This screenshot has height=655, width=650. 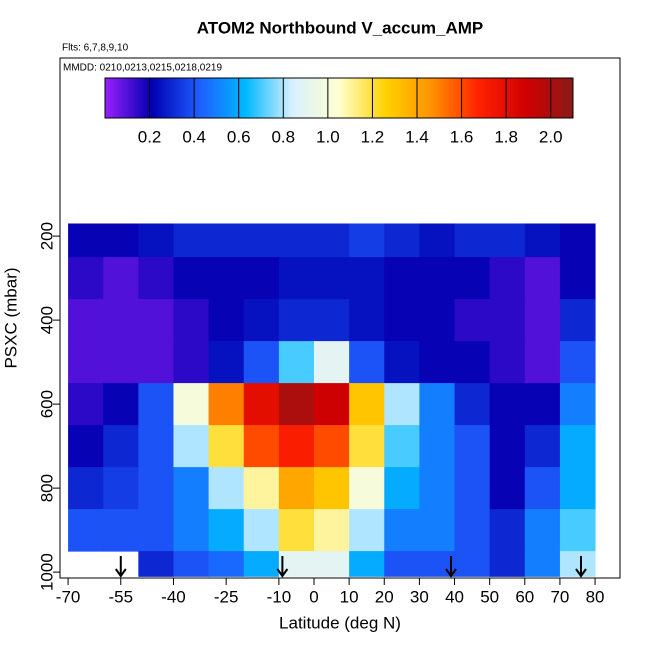 I want to click on x-tick-label: 0, so click(x=313, y=596).